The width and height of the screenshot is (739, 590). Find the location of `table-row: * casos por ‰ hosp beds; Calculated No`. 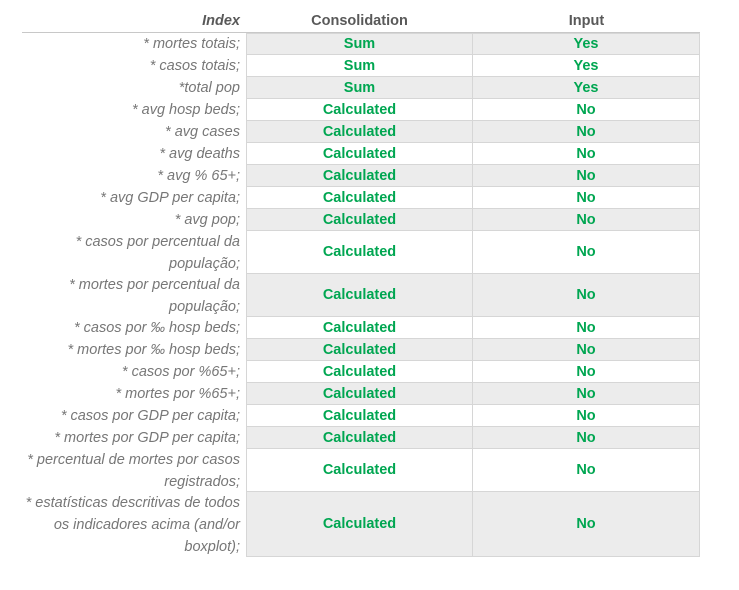

table-row: * casos por ‰ hosp beds; Calculated No is located at coordinates (361, 328).